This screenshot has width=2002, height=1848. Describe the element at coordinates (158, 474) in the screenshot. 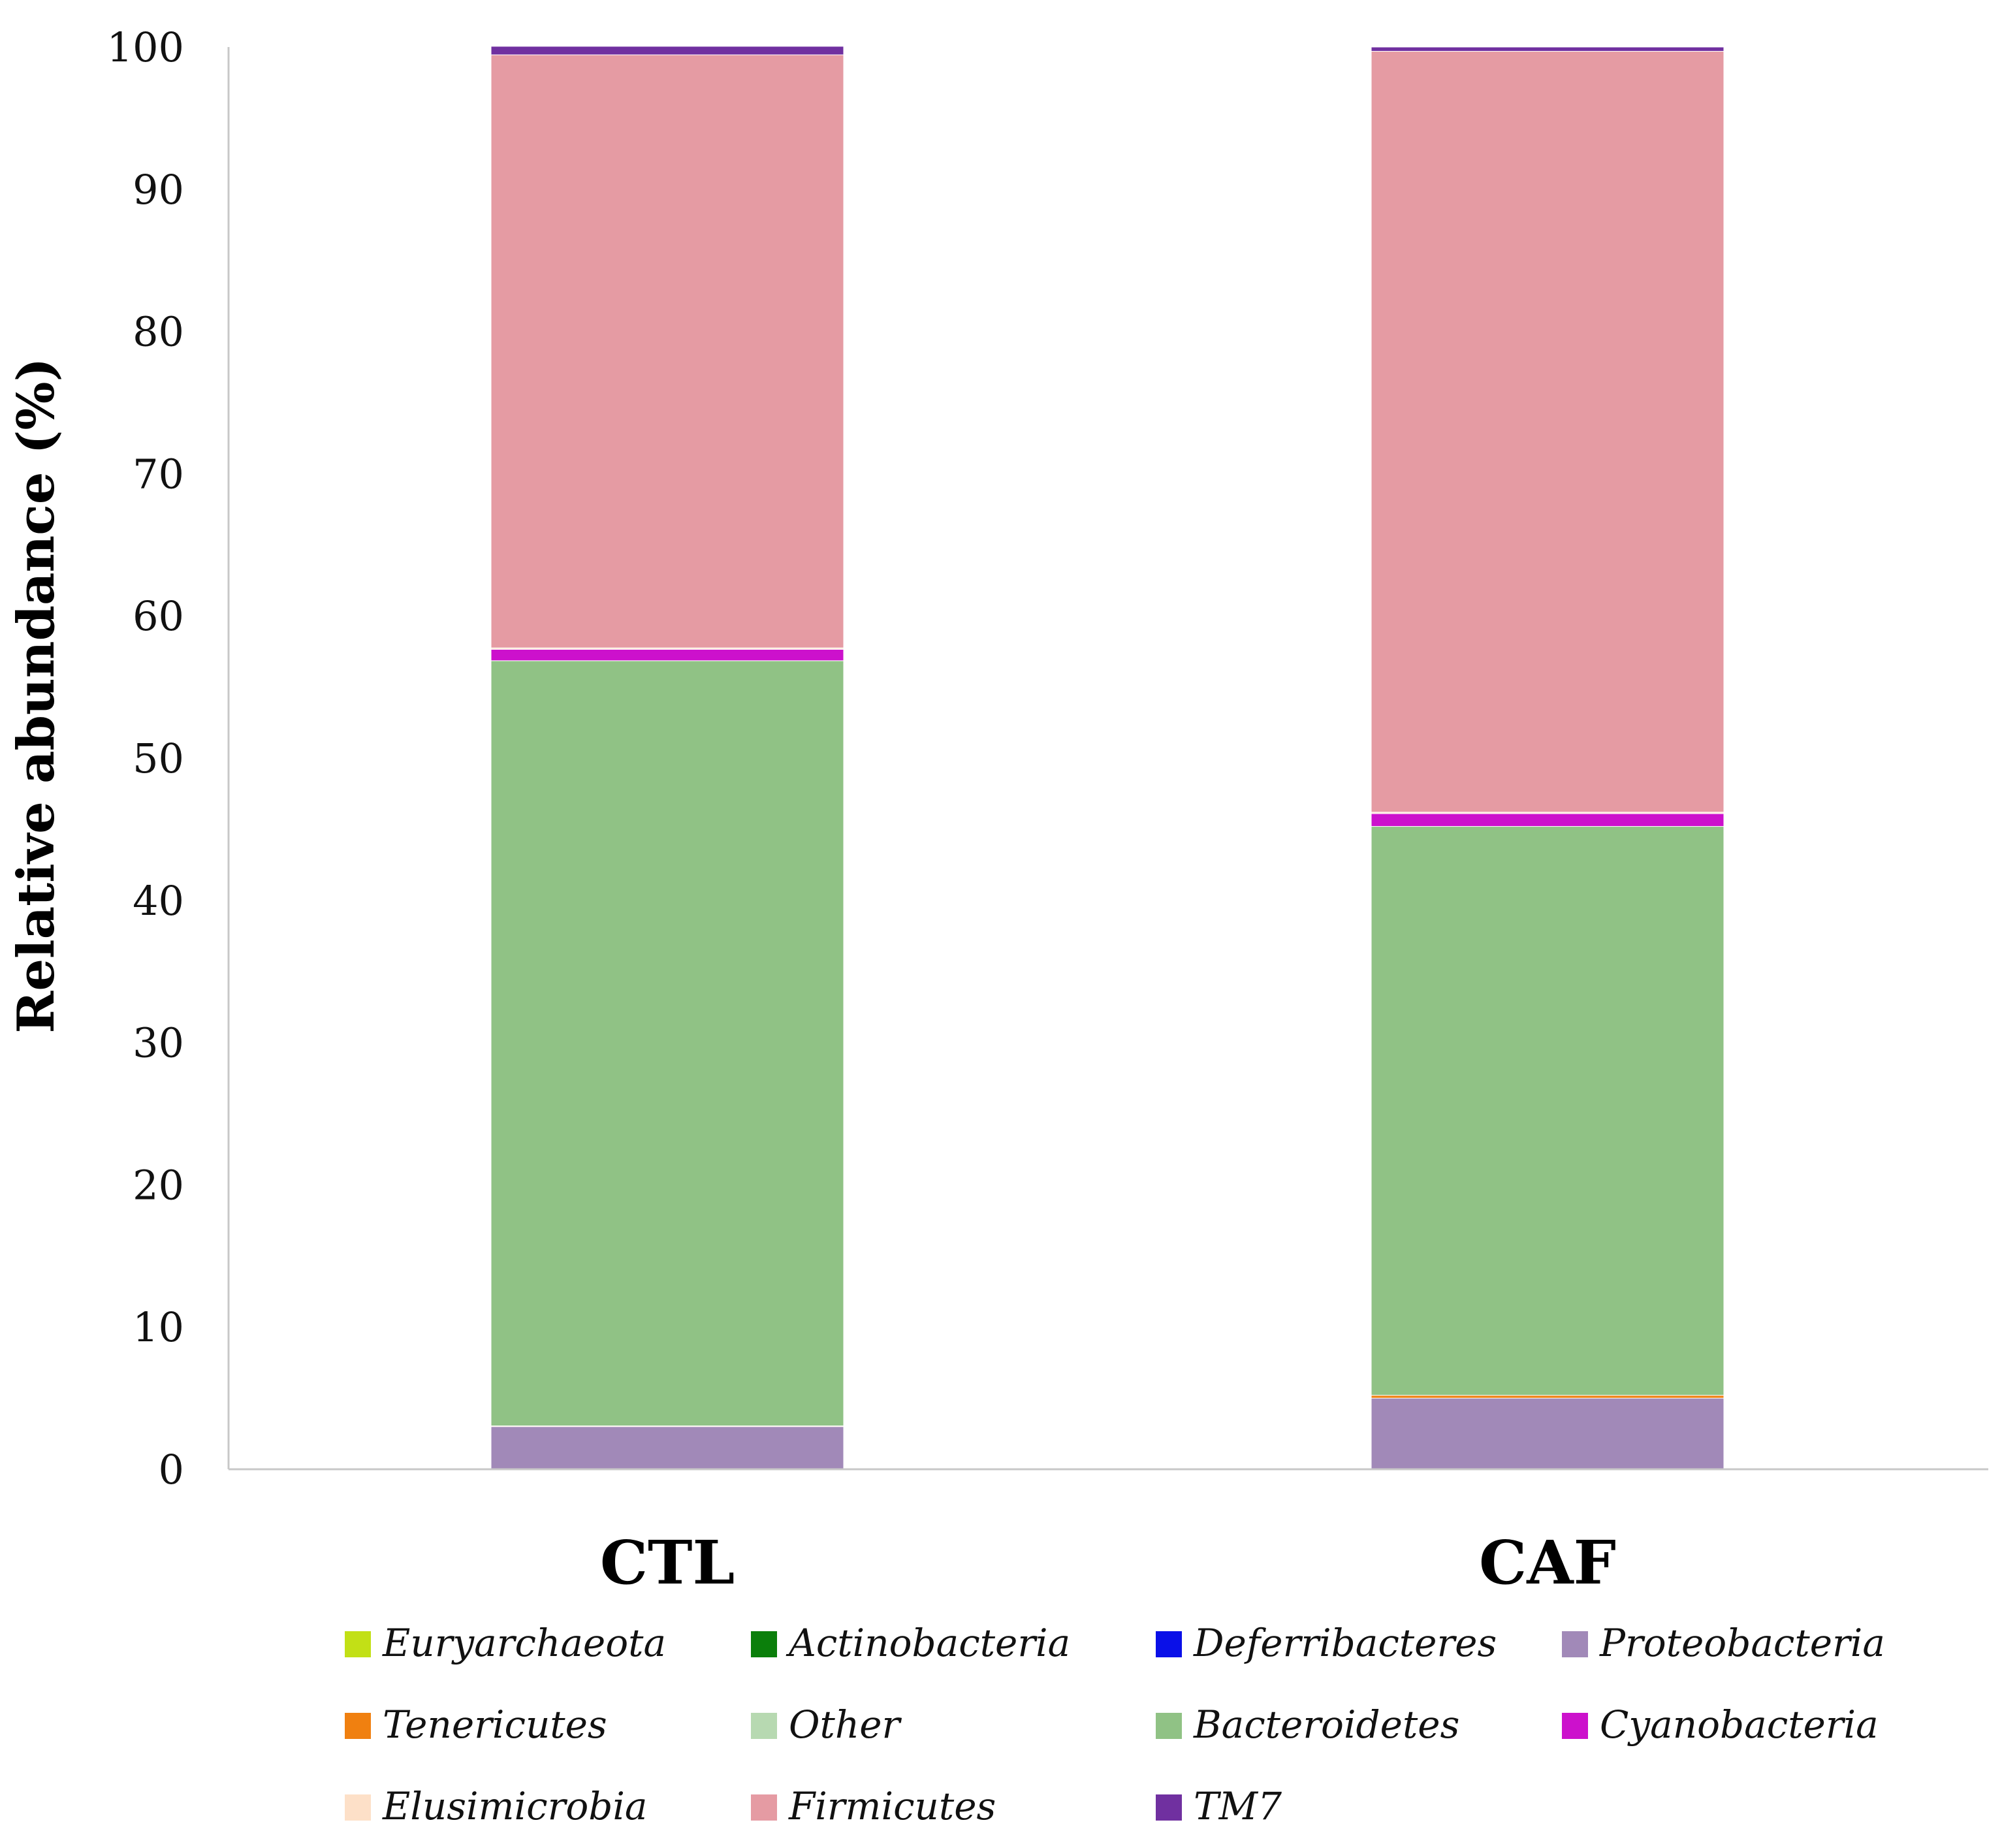

I see `y-tick-label-70: 70` at that location.